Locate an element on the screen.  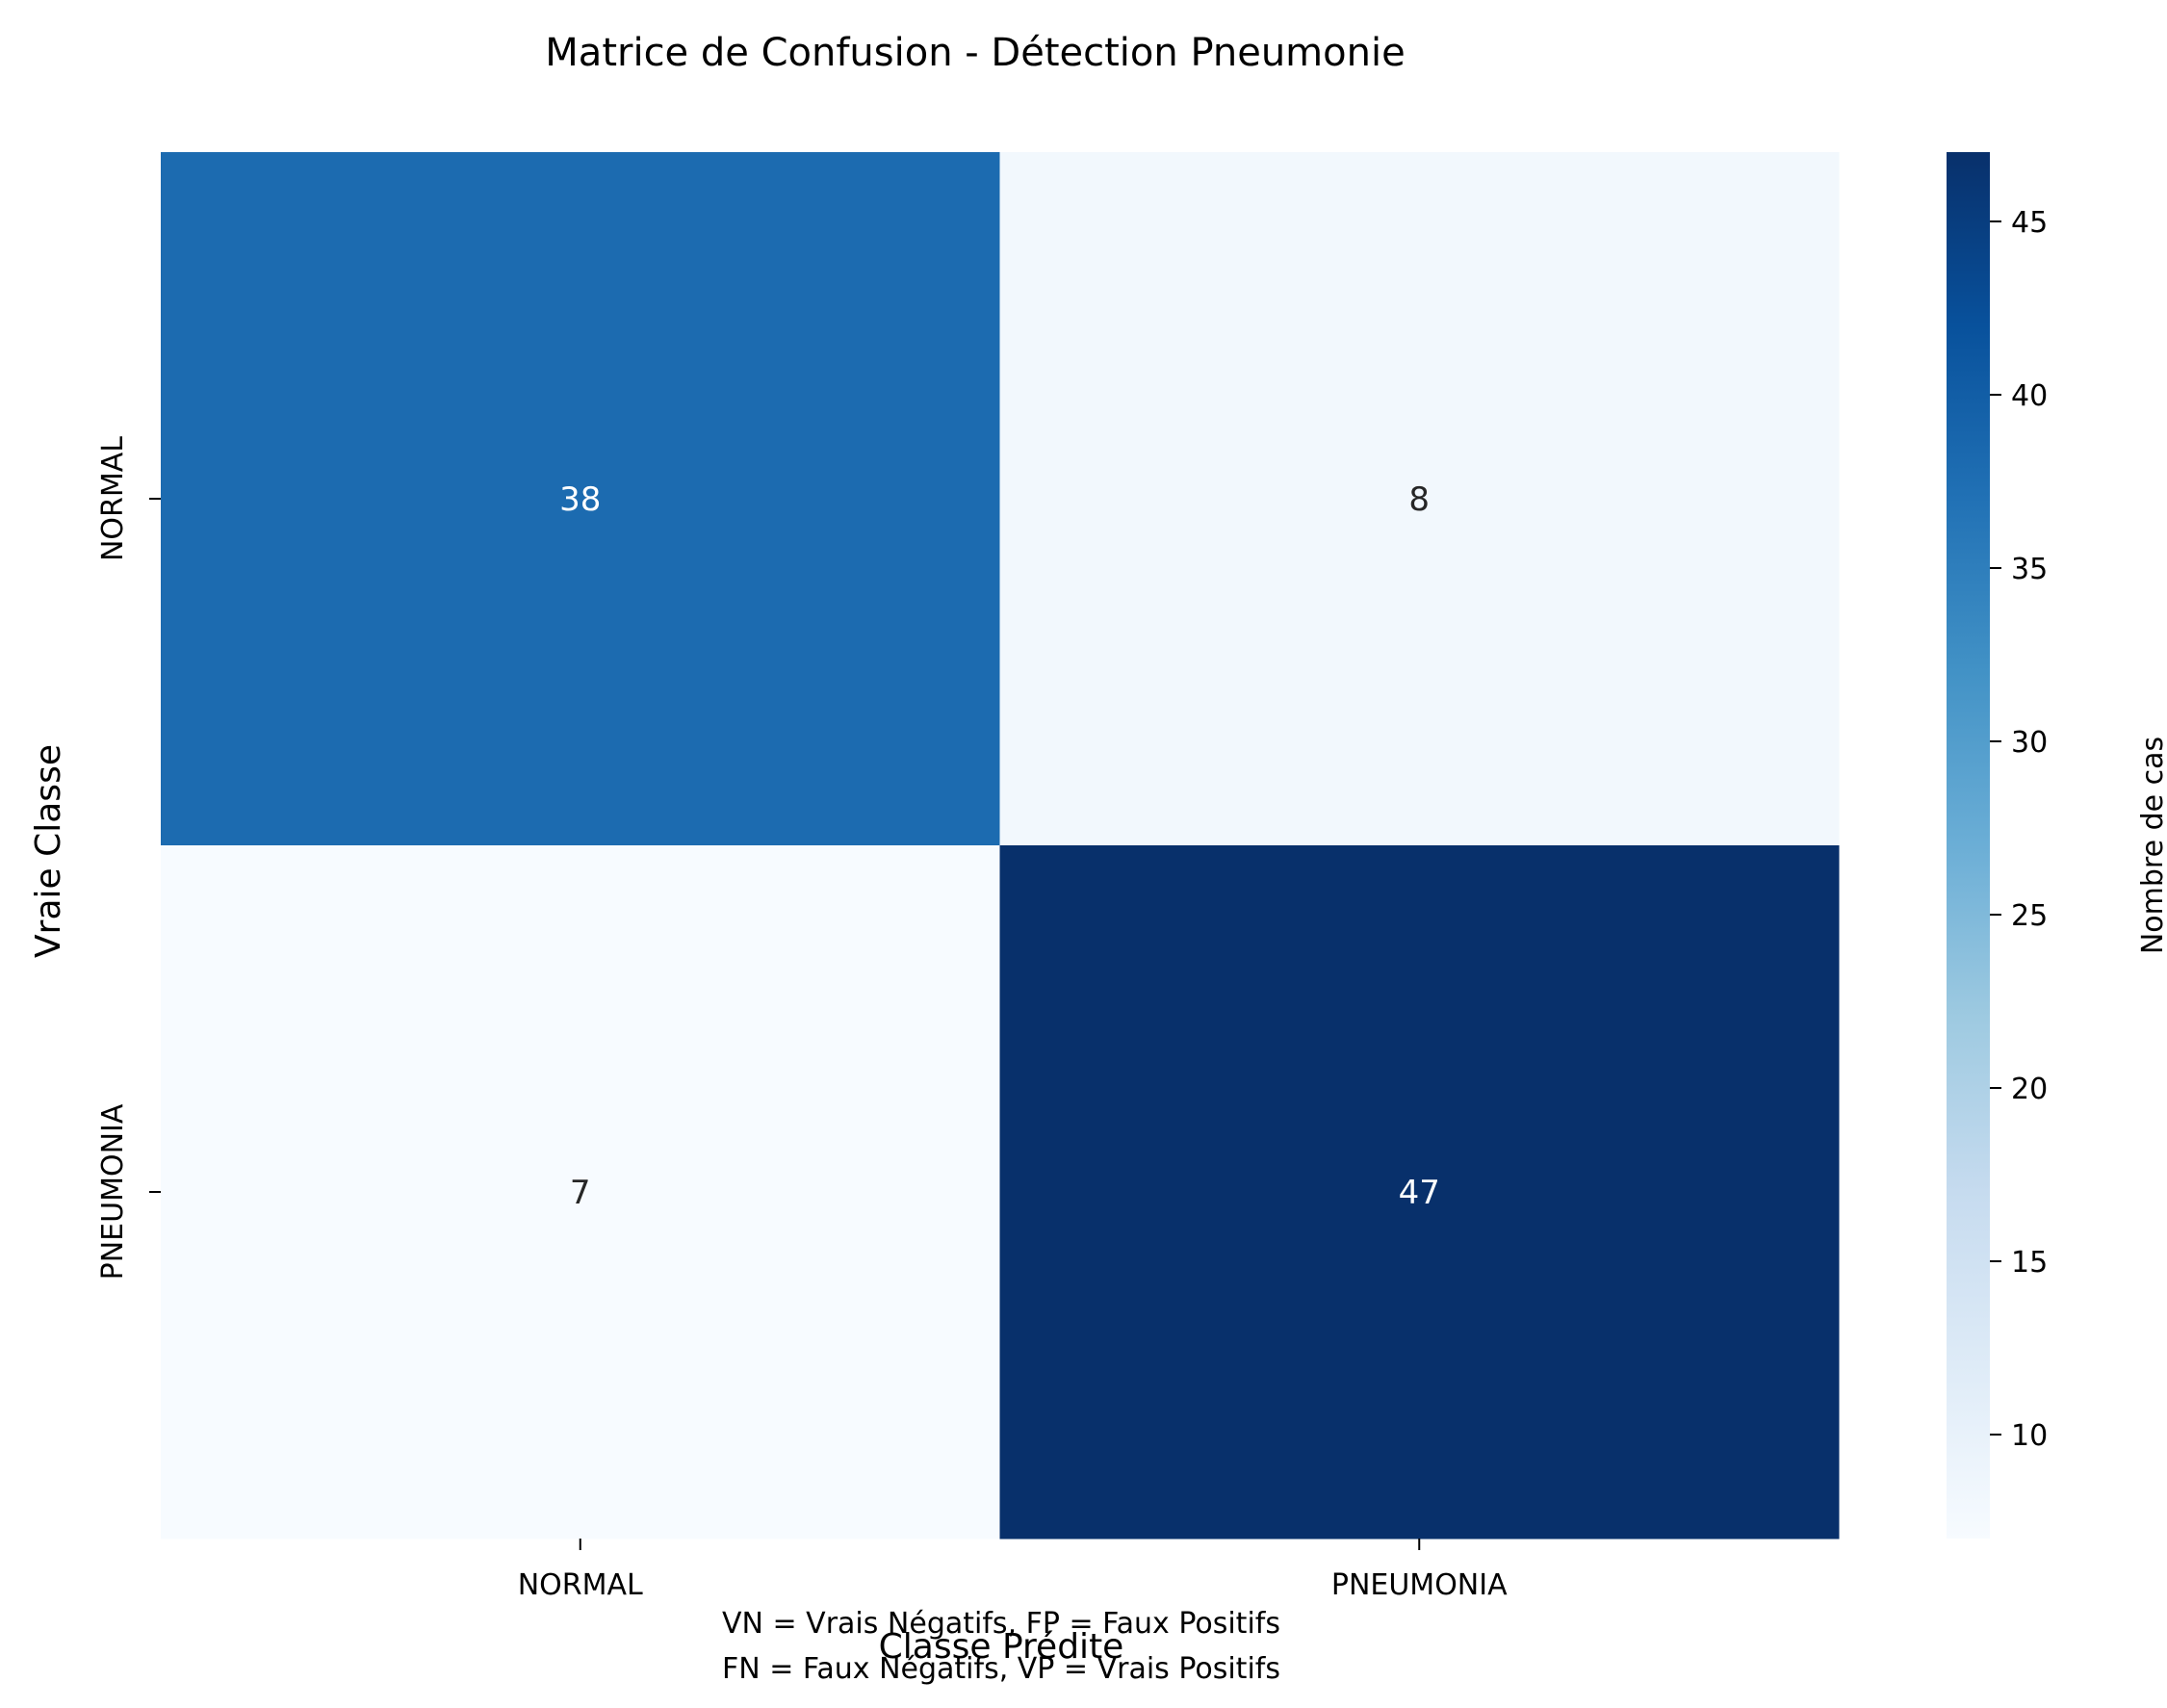
colorbar-tick-label: 35 is located at coordinates (2029, 569).